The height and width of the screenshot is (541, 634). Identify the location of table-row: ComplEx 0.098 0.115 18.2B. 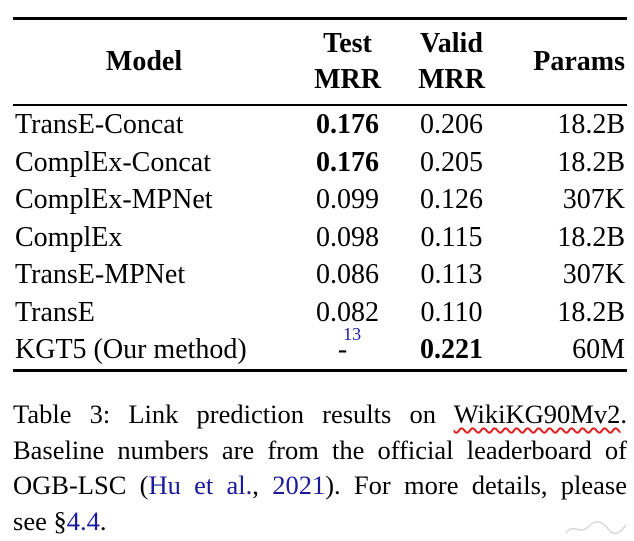
(320, 238).